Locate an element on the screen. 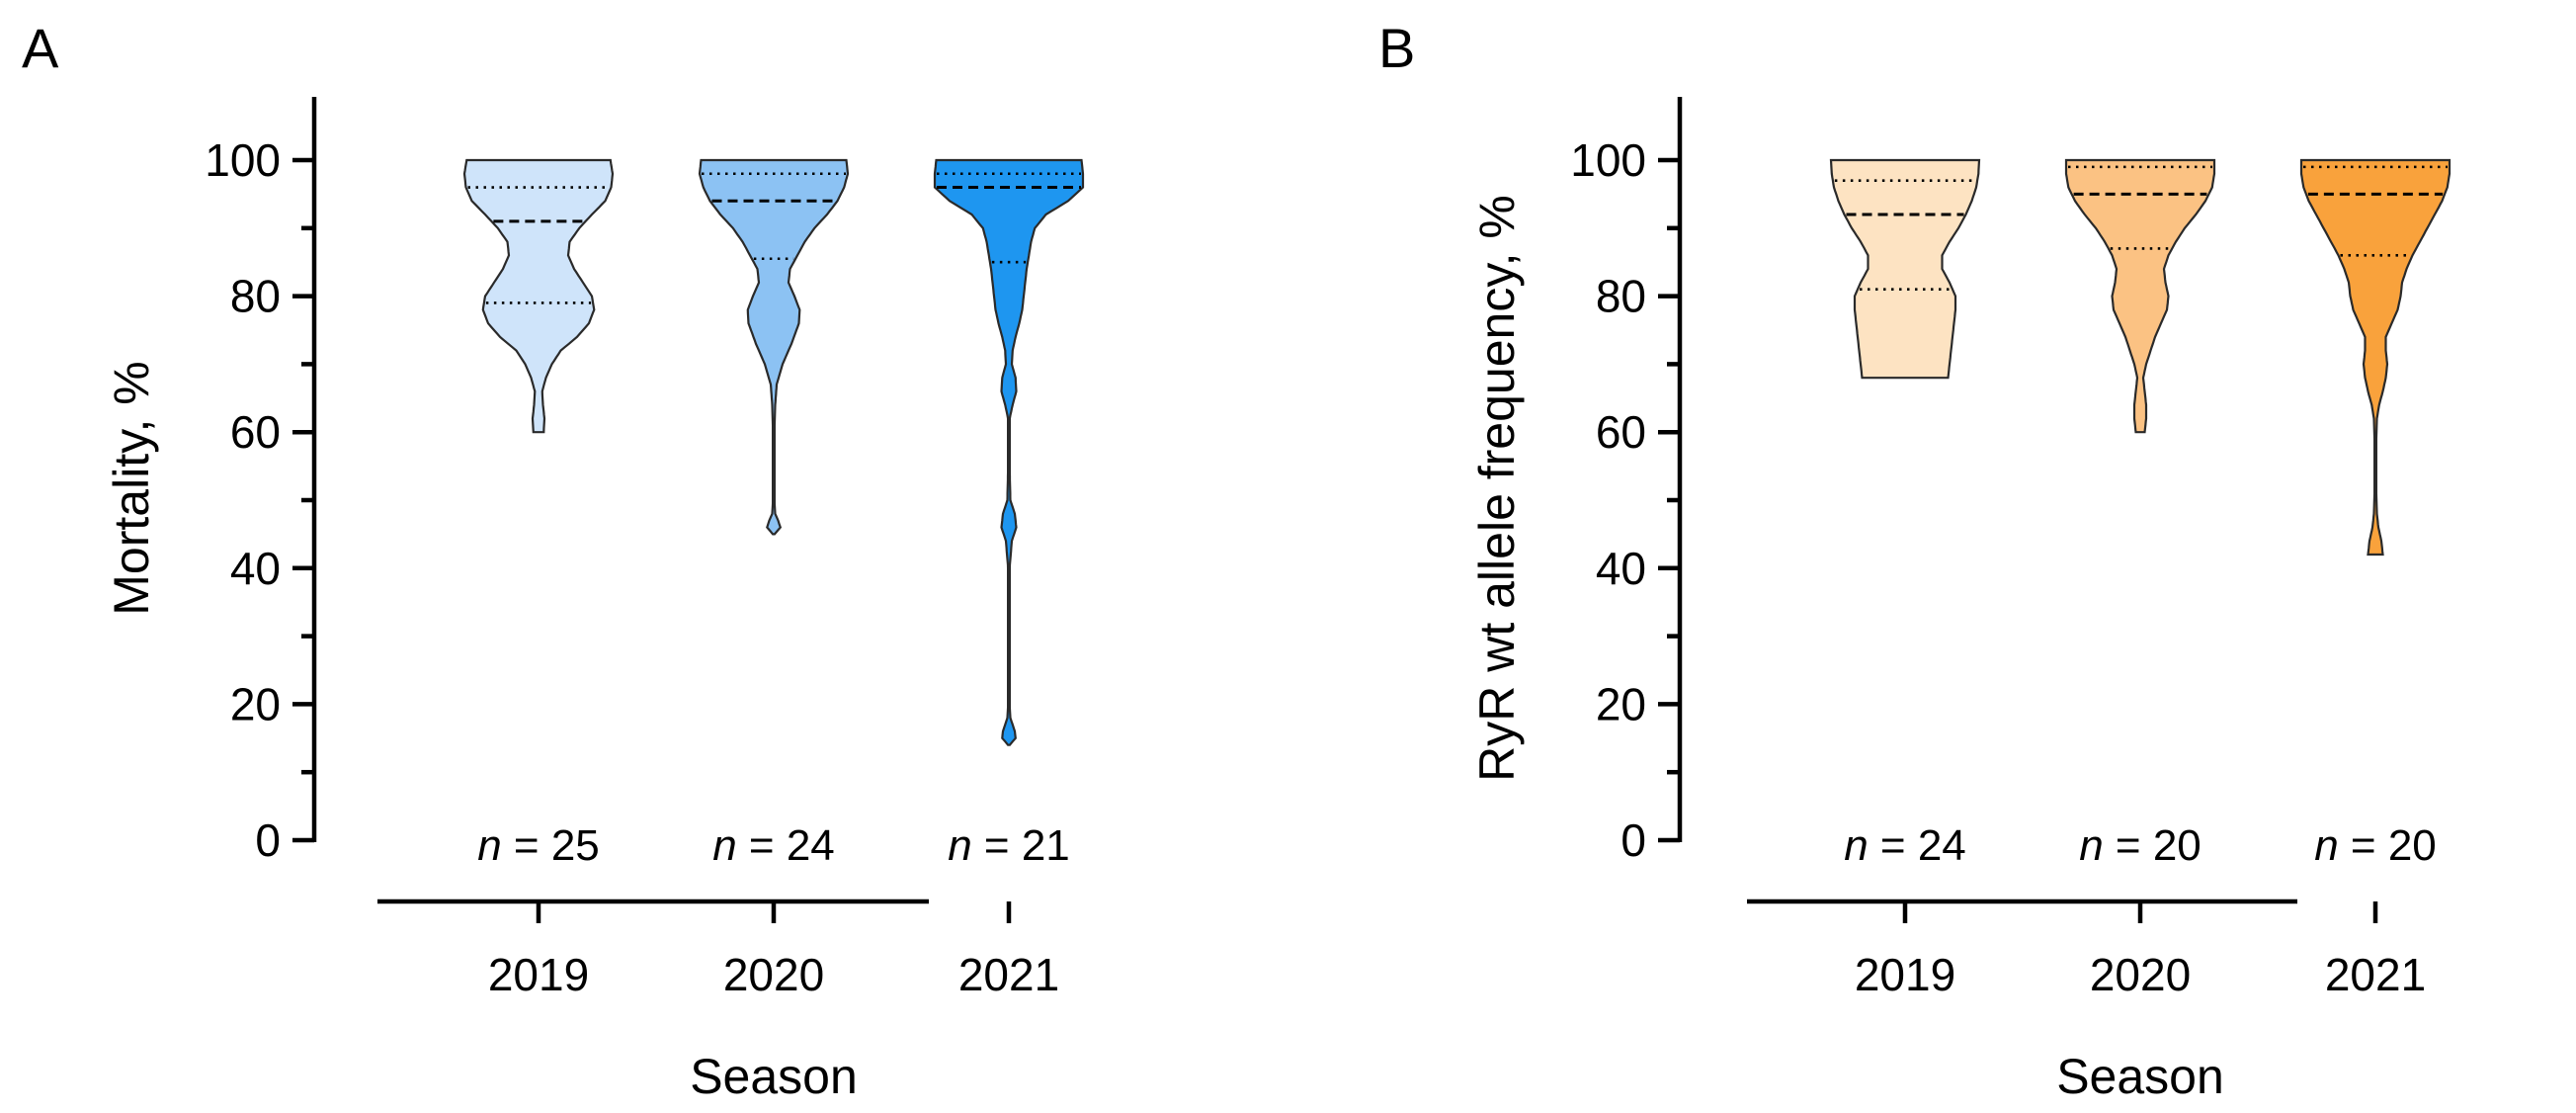 The height and width of the screenshot is (1113, 2576). panel-letter: A is located at coordinates (40, 48).